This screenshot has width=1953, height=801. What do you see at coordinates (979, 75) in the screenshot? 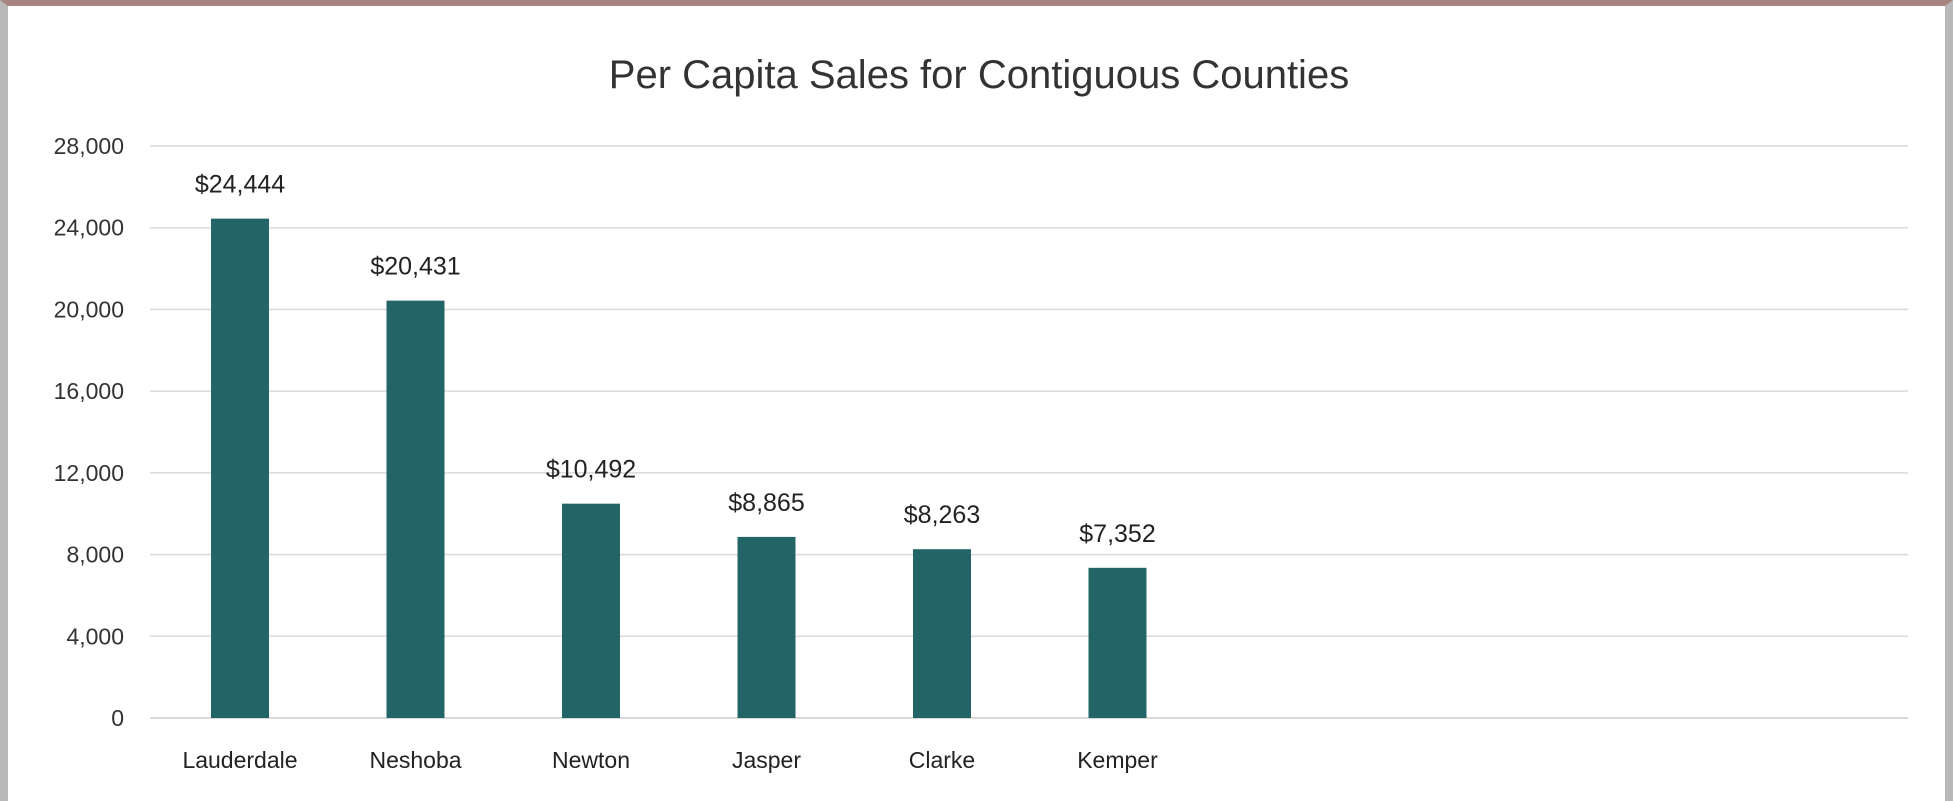
I see `chart-title: Per Capita Sales for Contiguous Counties` at bounding box center [979, 75].